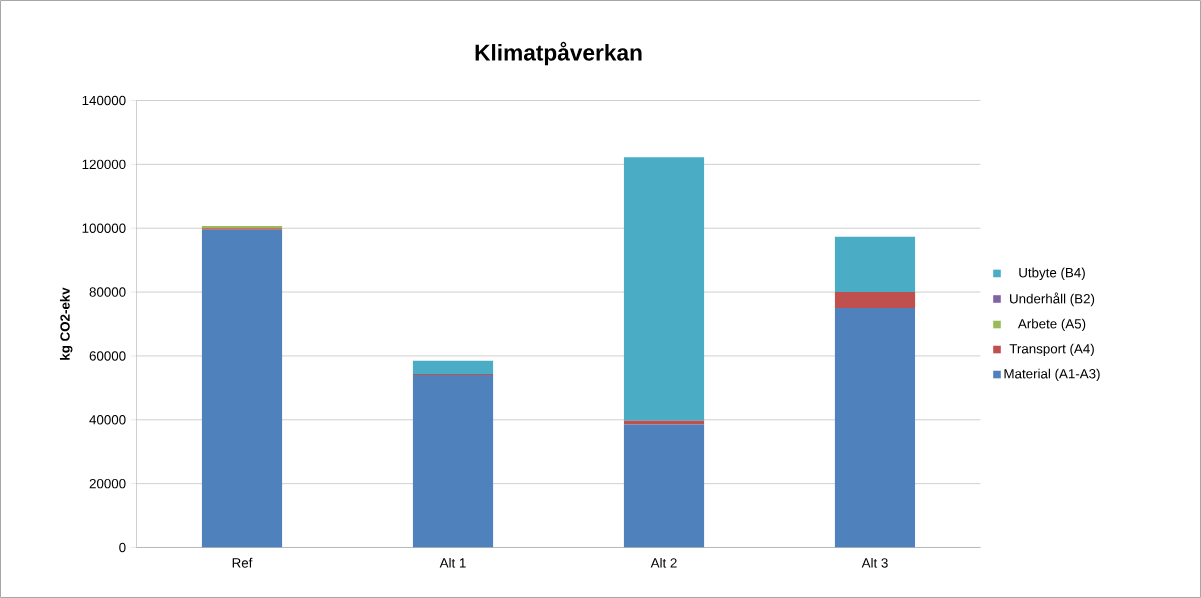 The width and height of the screenshot is (1201, 598). Describe the element at coordinates (107, 420) in the screenshot. I see `y-tick-label: 40000` at that location.